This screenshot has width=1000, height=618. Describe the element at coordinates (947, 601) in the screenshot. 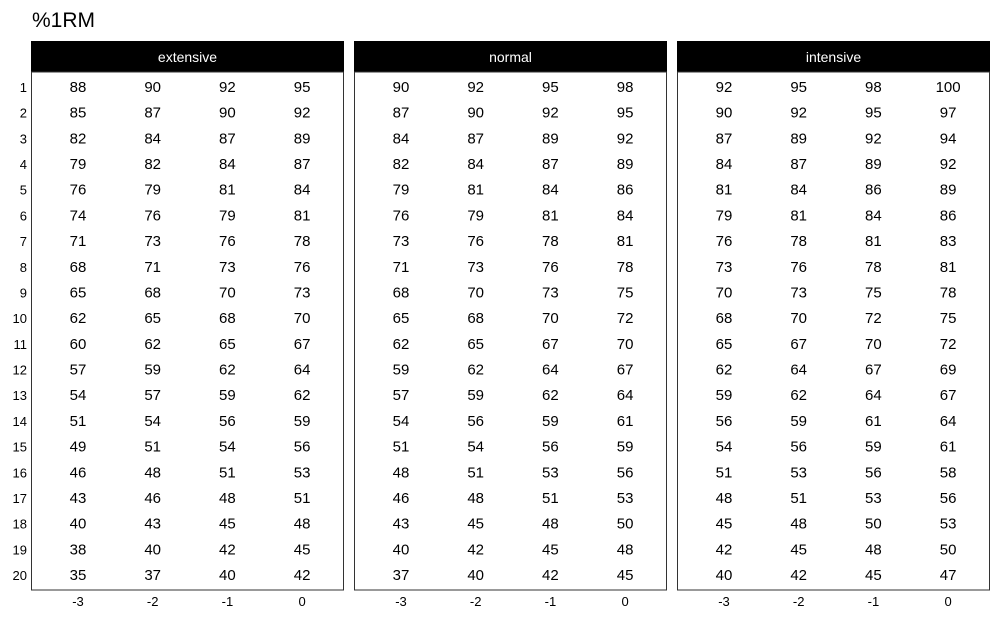

I see `x-tick-label: 0` at that location.